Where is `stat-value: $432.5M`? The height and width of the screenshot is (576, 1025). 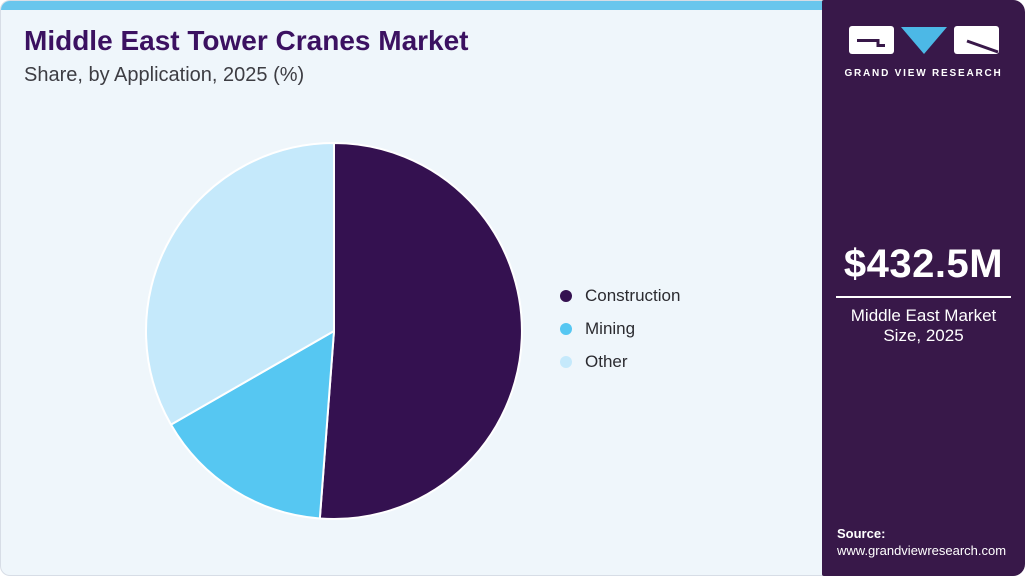
stat-value: $432.5M is located at coordinates (923, 264).